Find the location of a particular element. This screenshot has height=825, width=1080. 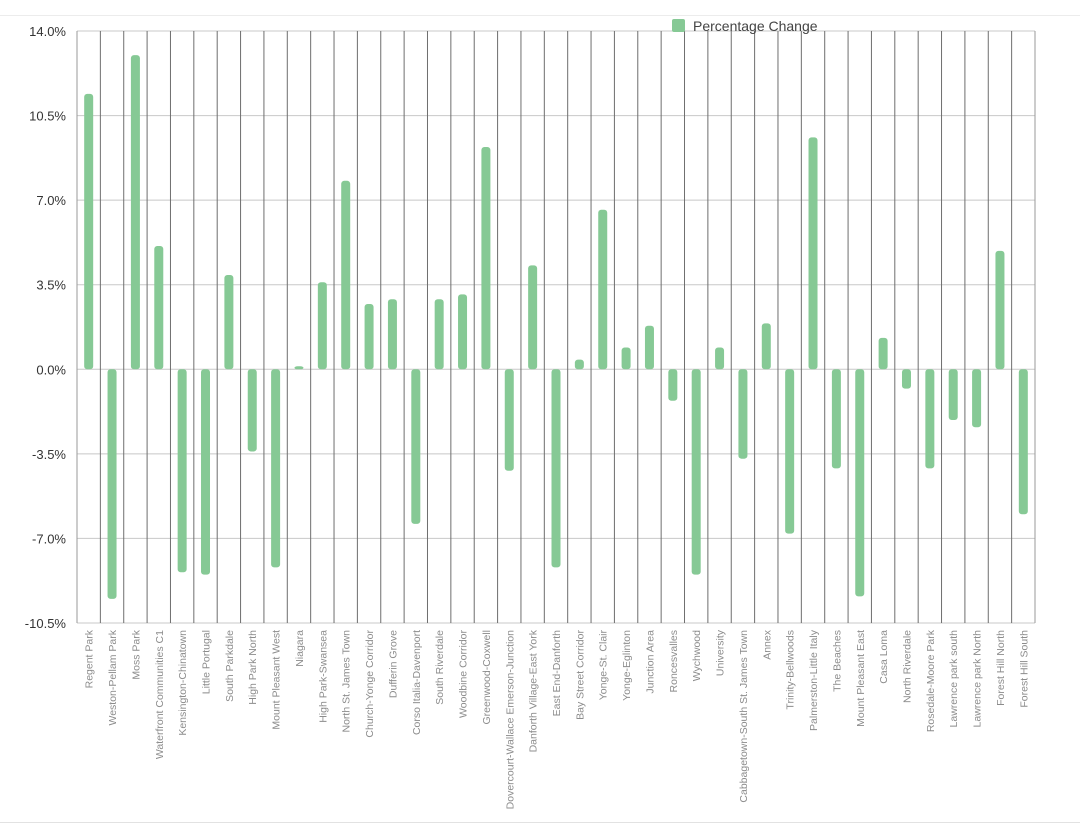

y-tick-label: -7.0% is located at coordinates (49, 538).